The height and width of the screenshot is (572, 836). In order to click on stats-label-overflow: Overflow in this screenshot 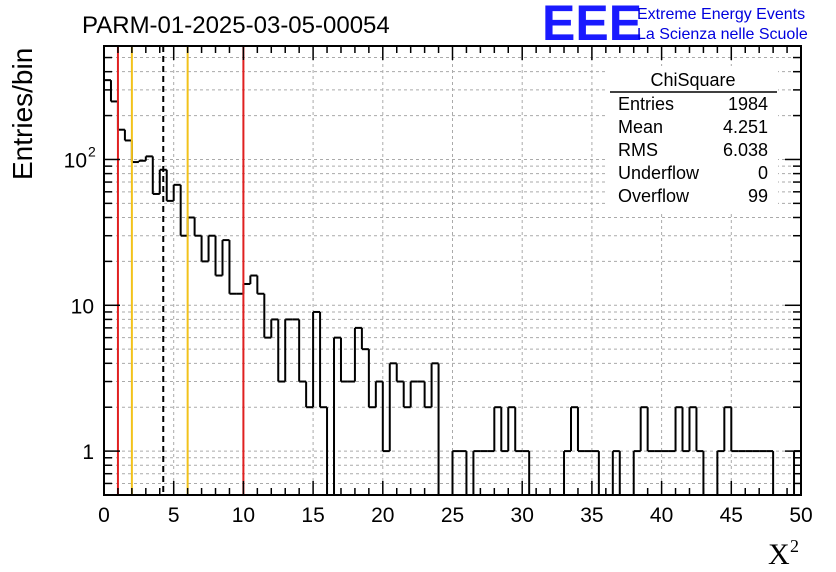, I will do `click(654, 196)`.